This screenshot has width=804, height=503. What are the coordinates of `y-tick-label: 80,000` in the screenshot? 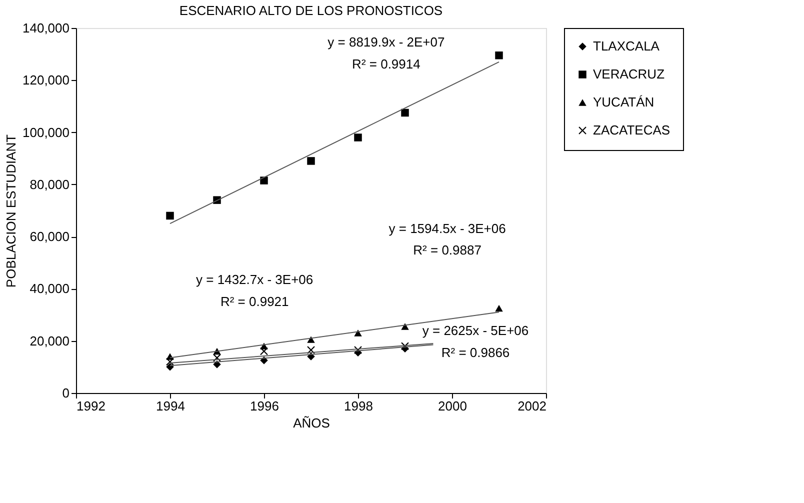 It's located at (50, 184).